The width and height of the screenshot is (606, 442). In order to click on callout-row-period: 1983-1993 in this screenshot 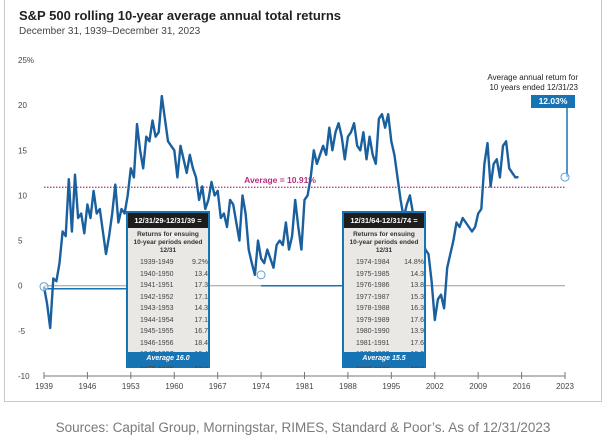, I will do `click(373, 366)`.